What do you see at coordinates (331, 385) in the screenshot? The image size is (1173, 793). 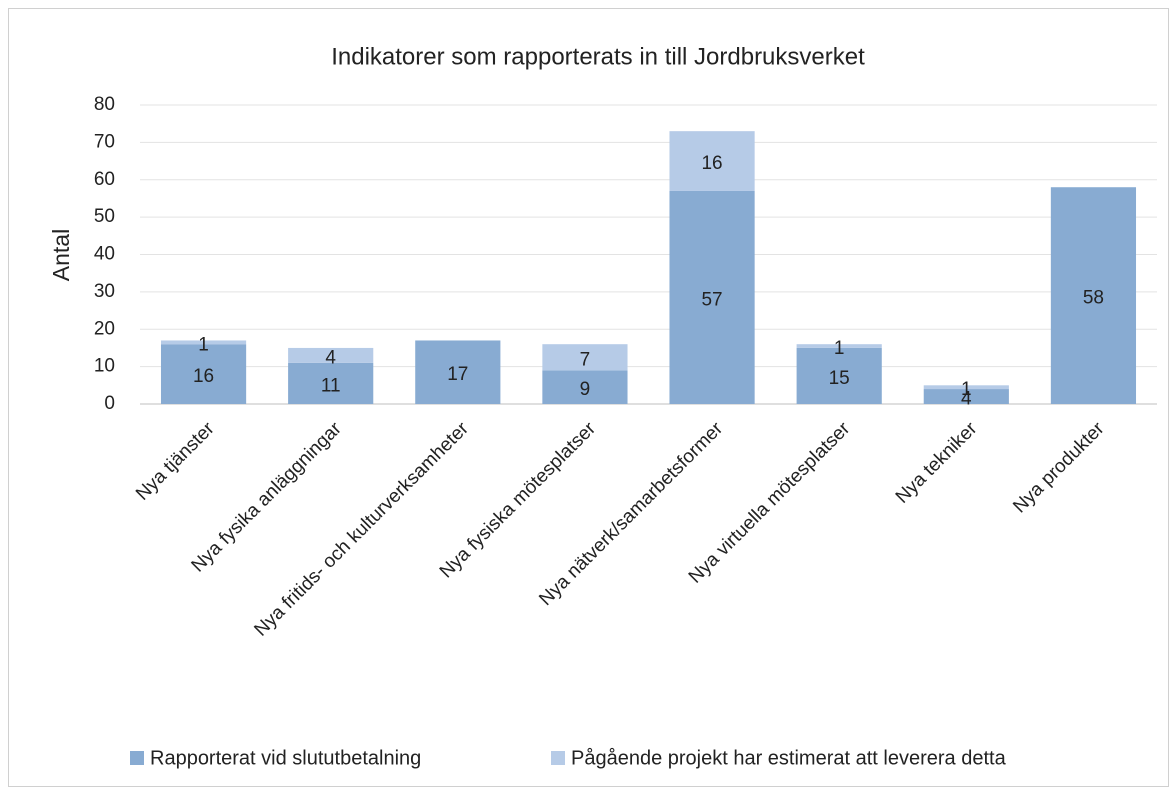 I see `data-label: 11` at bounding box center [331, 385].